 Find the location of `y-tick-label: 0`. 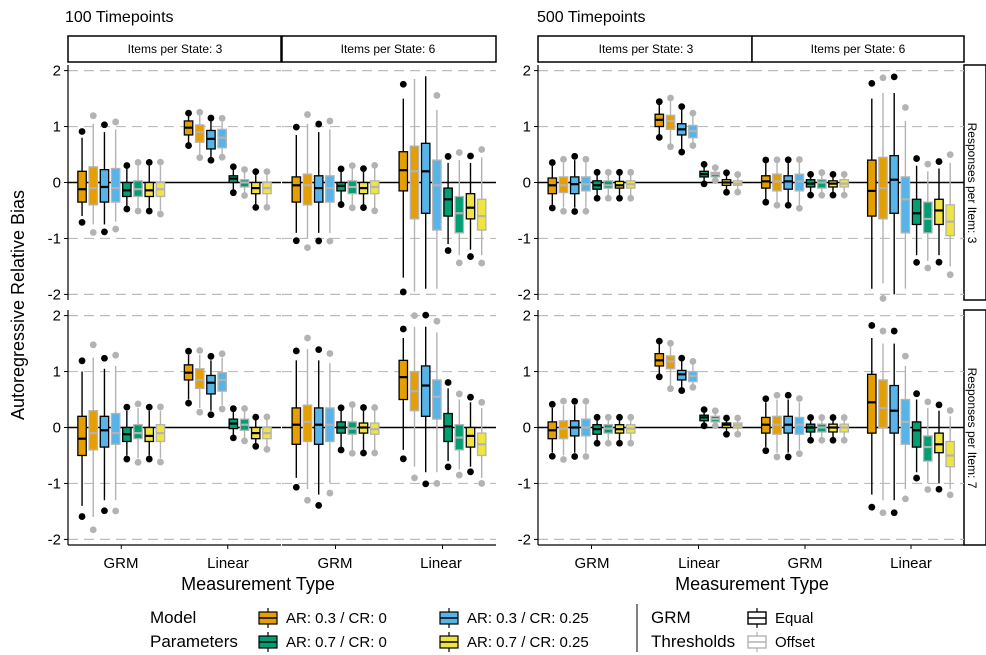

y-tick-label: 0 is located at coordinates (527, 183).